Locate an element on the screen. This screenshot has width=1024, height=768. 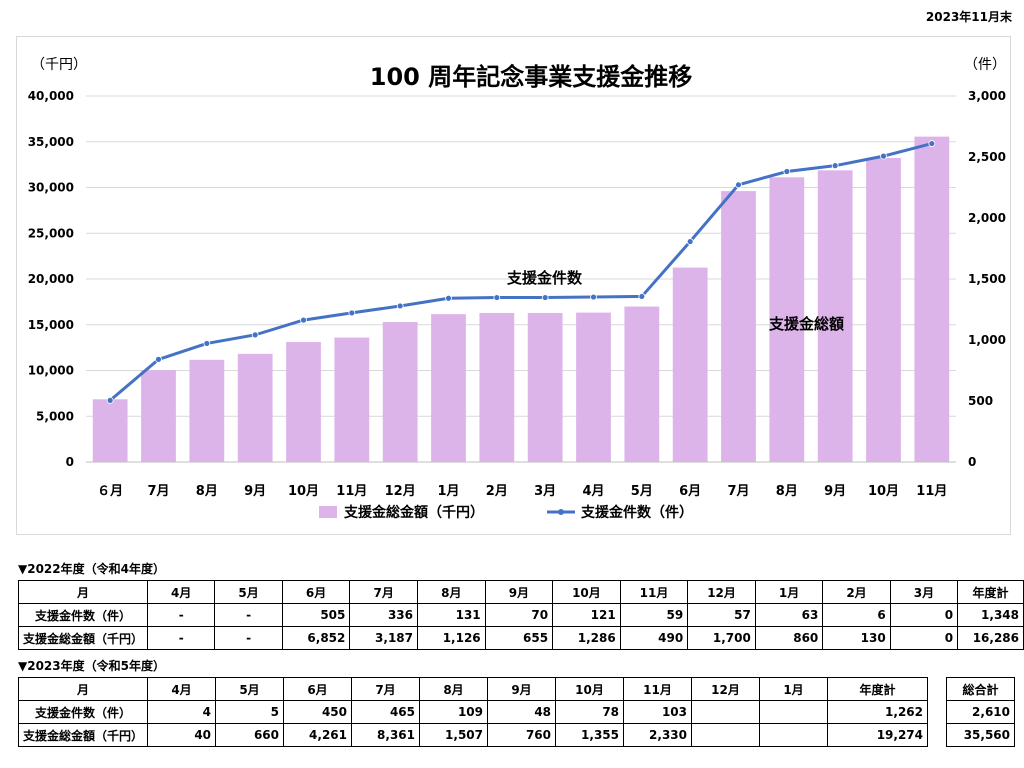
left-unit-label: （千円） is located at coordinates (59, 65).